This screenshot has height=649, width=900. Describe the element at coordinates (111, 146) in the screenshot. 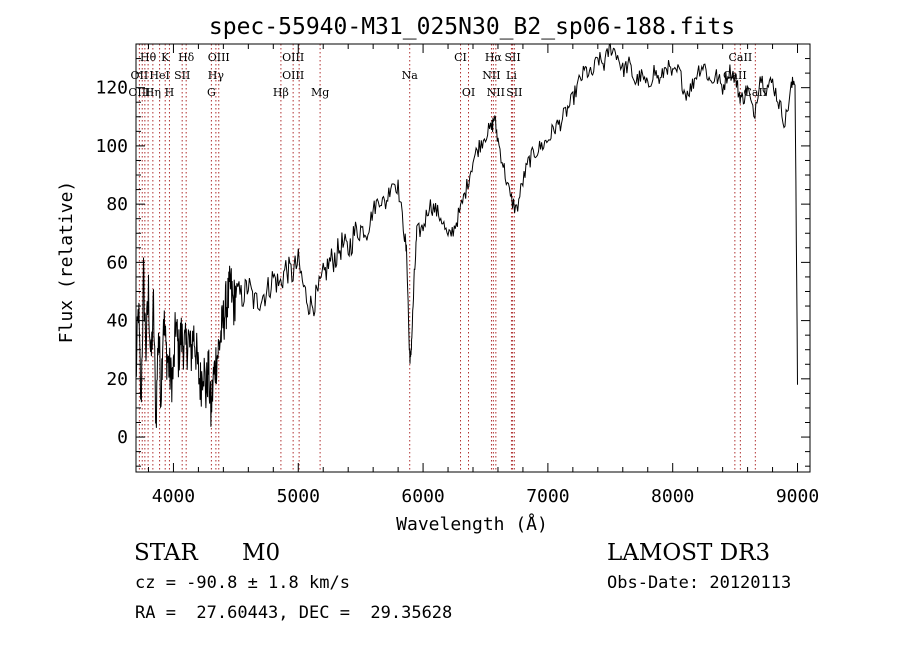

I see `y-tick-label: 100` at that location.